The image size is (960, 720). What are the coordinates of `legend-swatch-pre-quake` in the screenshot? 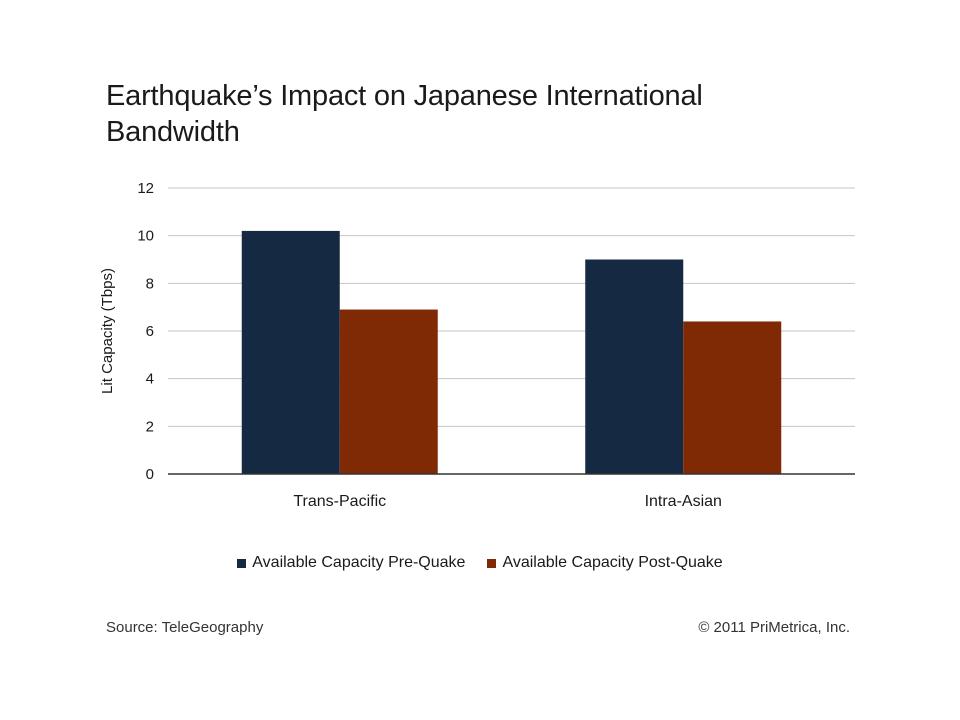 It's located at (242, 563).